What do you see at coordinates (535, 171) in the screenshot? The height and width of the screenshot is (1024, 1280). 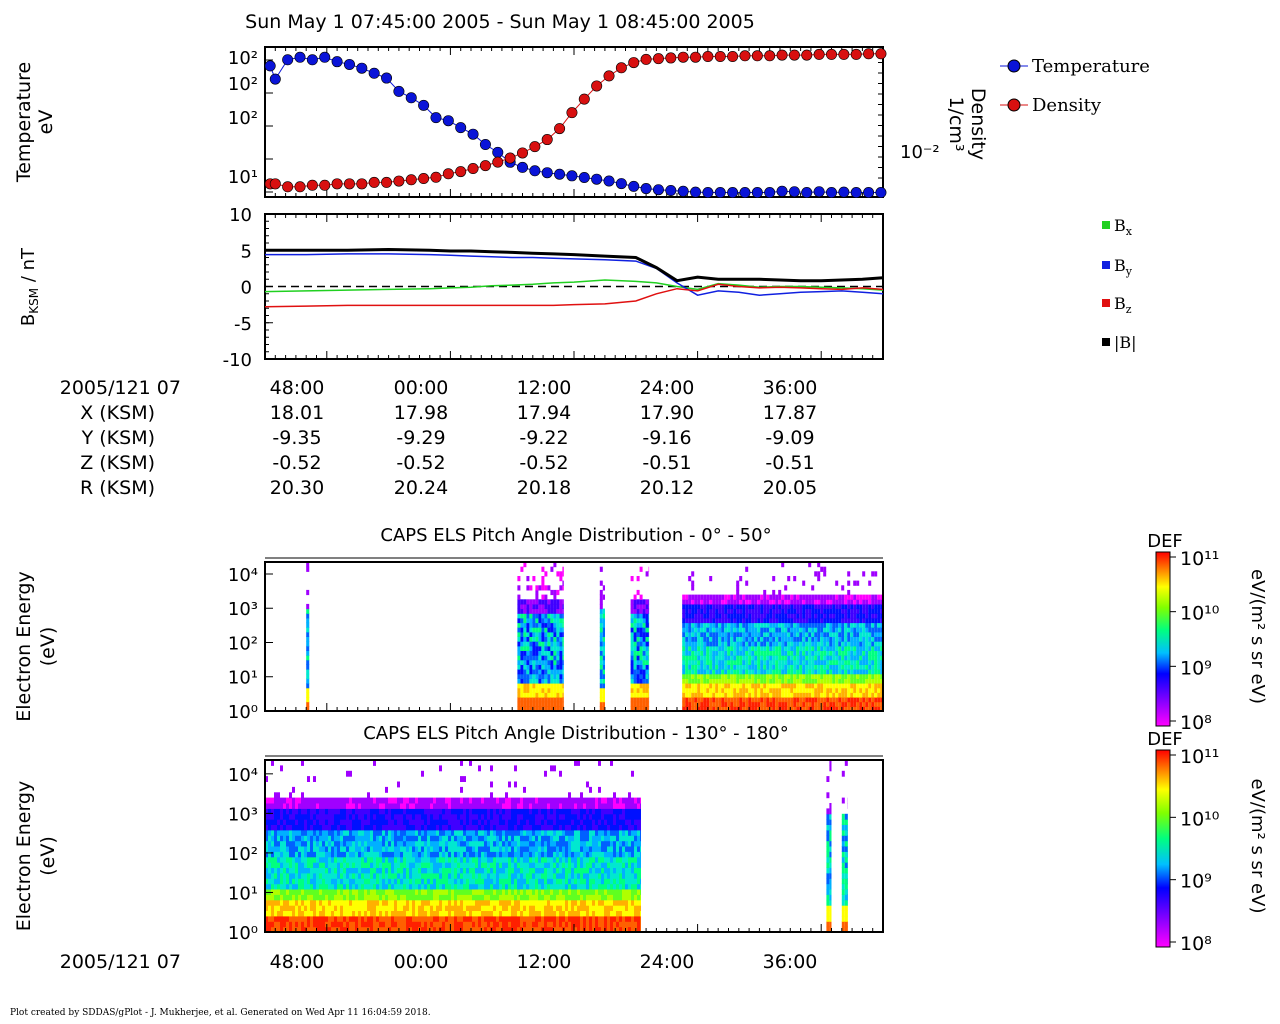 I see `temperature-point` at bounding box center [535, 171].